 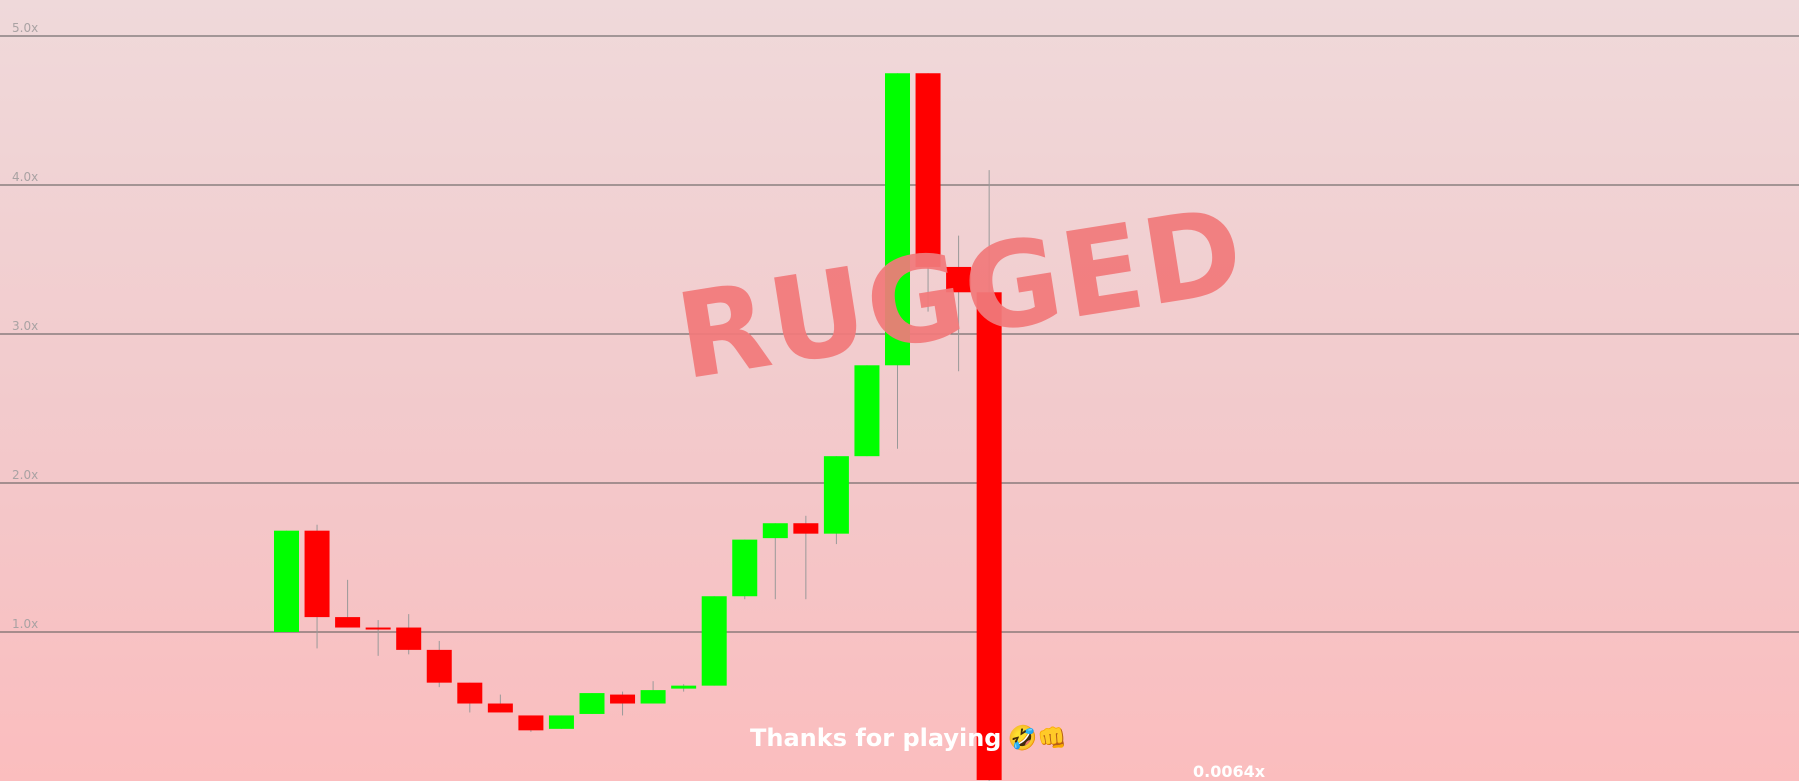 I want to click on y-tick-label: 2.0x, so click(x=25, y=475).